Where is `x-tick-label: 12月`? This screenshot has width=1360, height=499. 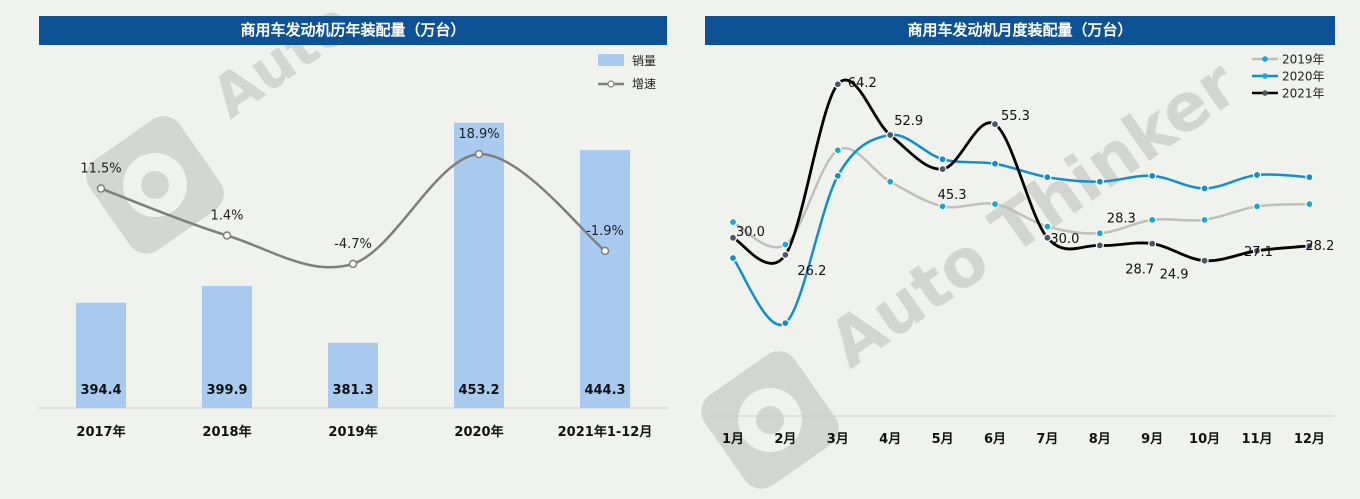 x-tick-label: 12月 is located at coordinates (1309, 439).